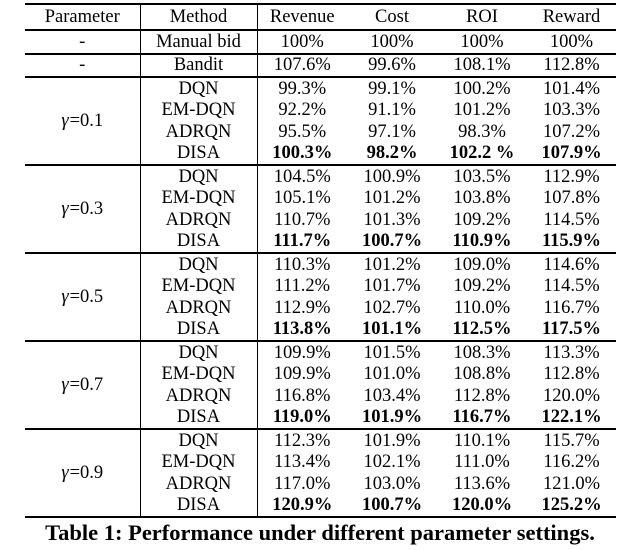  I want to click on value-cell: 113.8%, so click(302, 329).